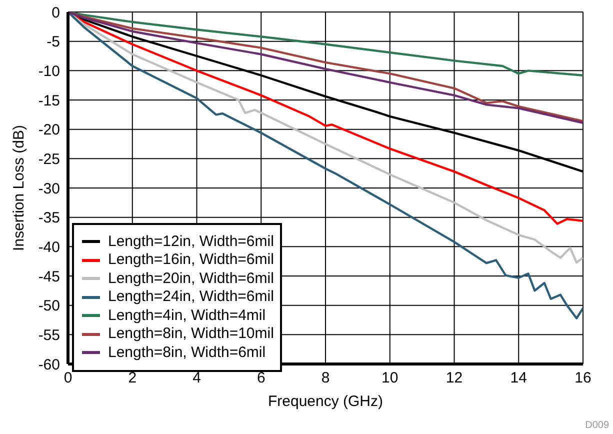 The width and height of the screenshot is (613, 434). Describe the element at coordinates (191, 334) in the screenshot. I see `legend-label: Length=8in, Width=10mil` at that location.